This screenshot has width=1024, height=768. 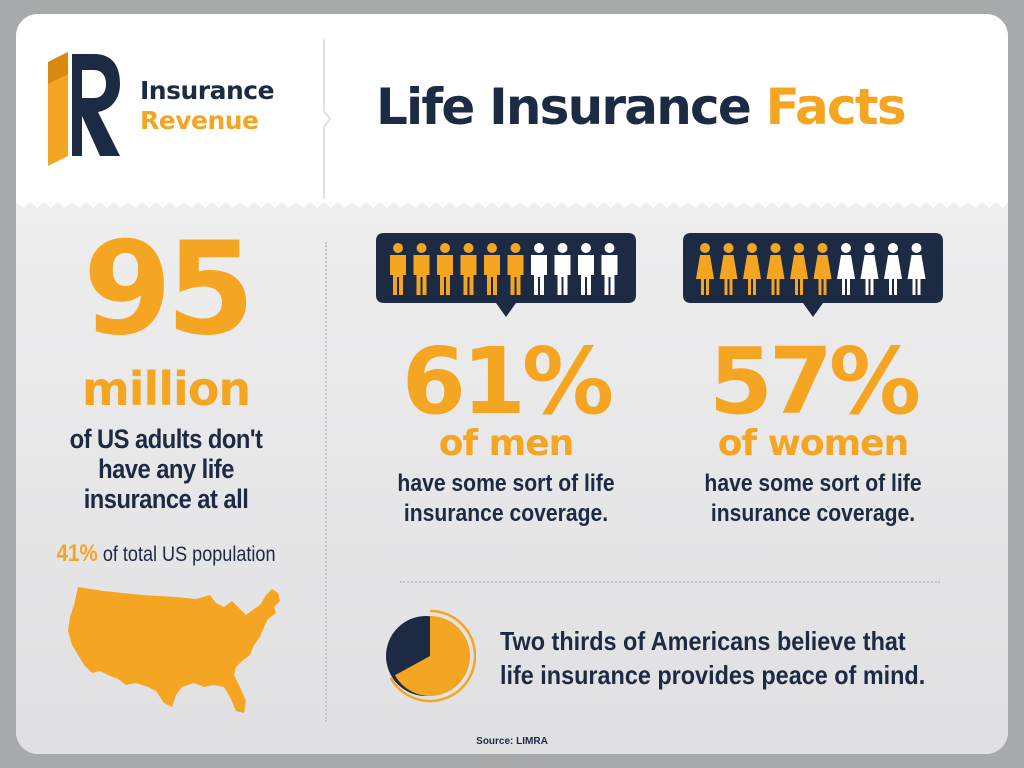 I want to click on population-percent: 41%, so click(x=77, y=553).